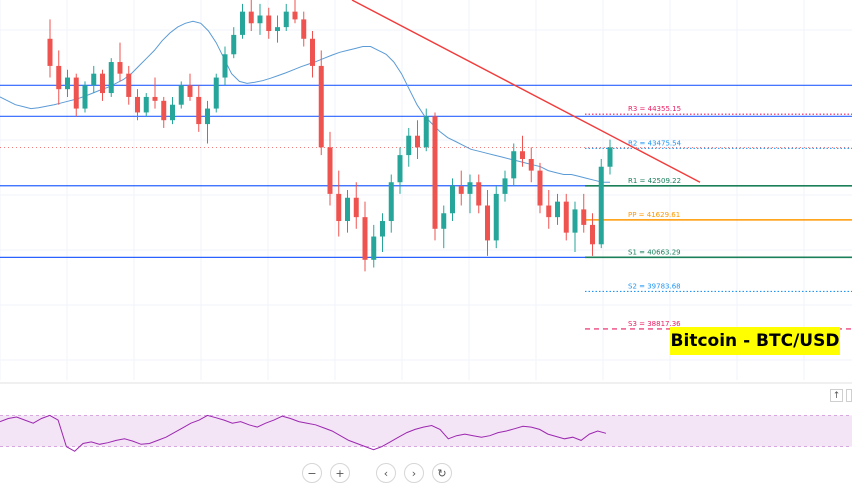 The height and width of the screenshot is (485, 852). I want to click on expand-up-button: ↑, so click(836, 395).